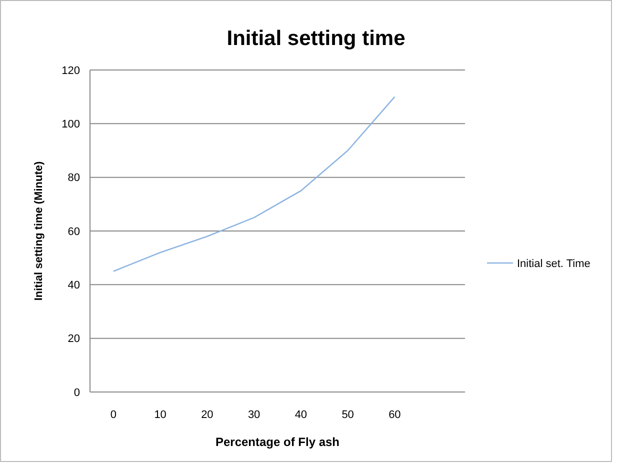 The image size is (619, 466). I want to click on x-tick-label: 10, so click(160, 415).